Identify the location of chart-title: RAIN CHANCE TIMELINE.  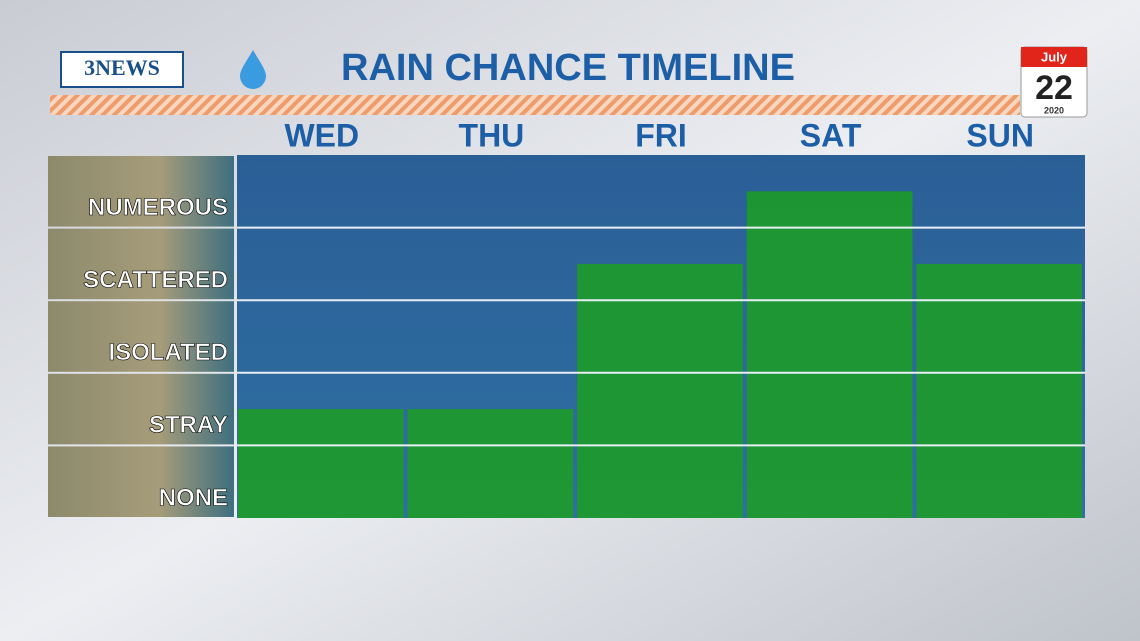
(568, 68).